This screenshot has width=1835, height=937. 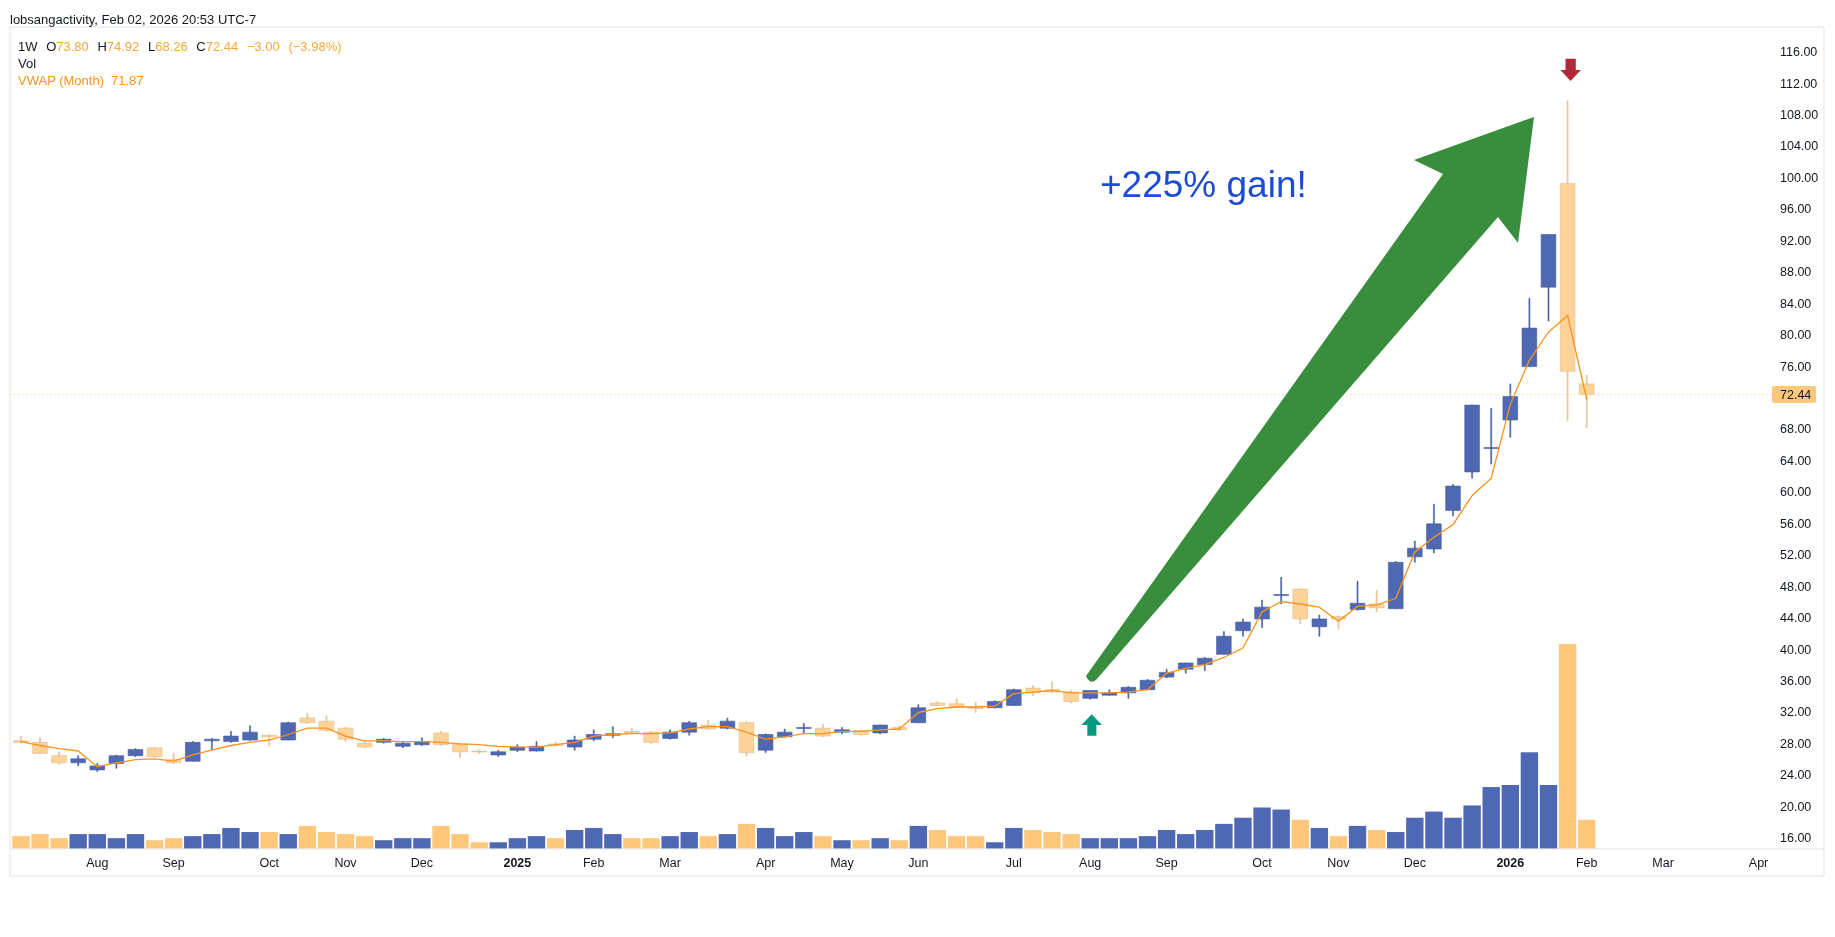 What do you see at coordinates (918, 863) in the screenshot?
I see `x-tick-label: Jun` at bounding box center [918, 863].